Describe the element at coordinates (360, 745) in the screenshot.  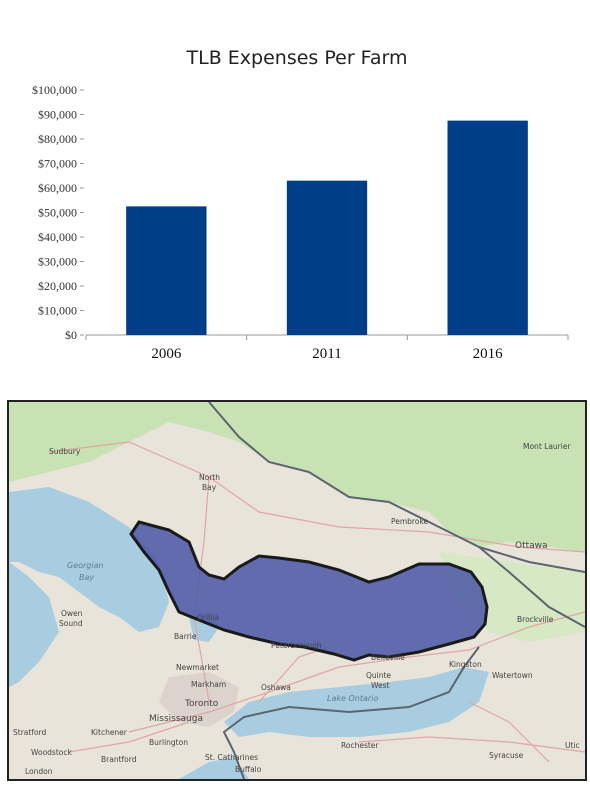
I see `label-rochester: Rochester` at that location.